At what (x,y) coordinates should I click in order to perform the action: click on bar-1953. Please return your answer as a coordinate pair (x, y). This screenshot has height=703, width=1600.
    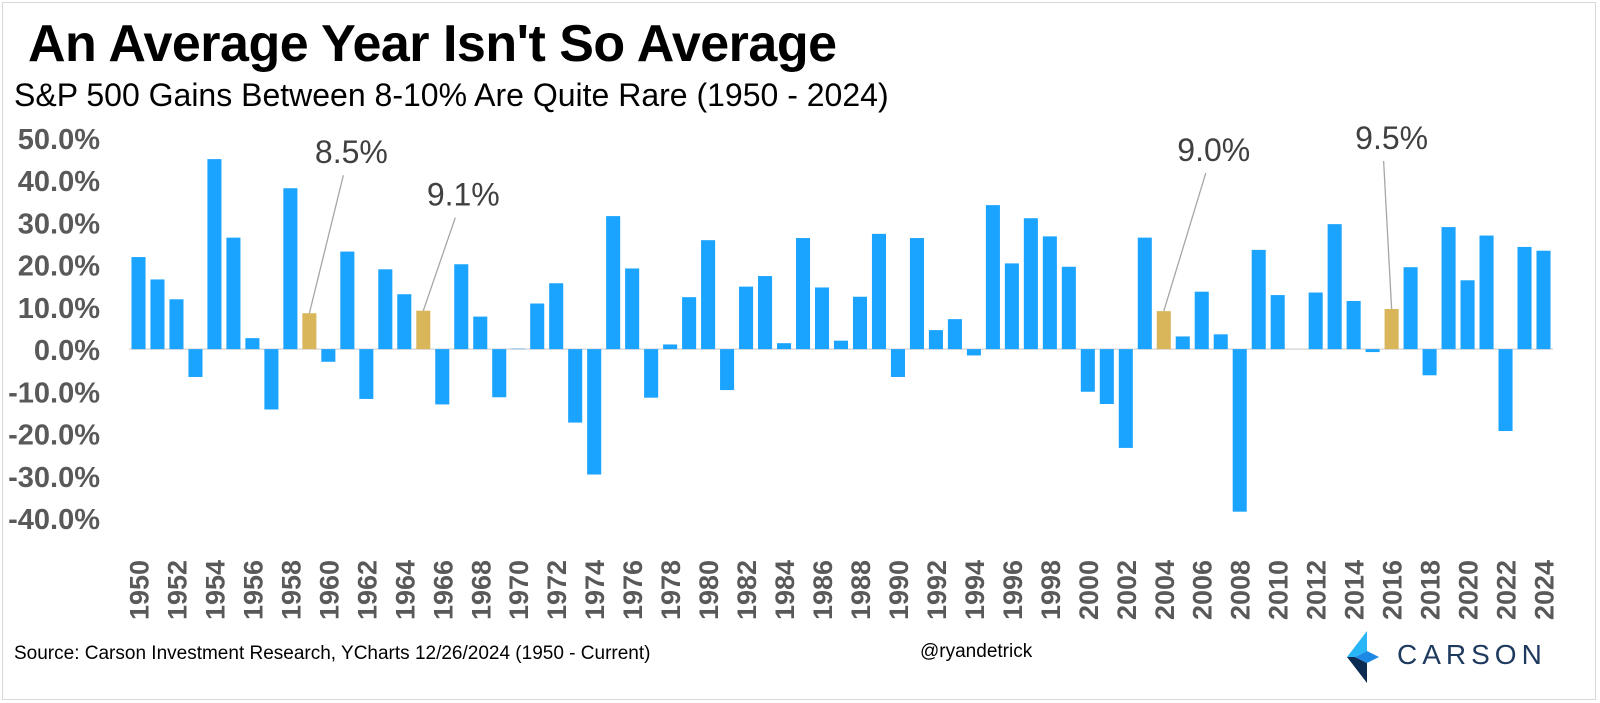
    Looking at the image, I should click on (195, 363).